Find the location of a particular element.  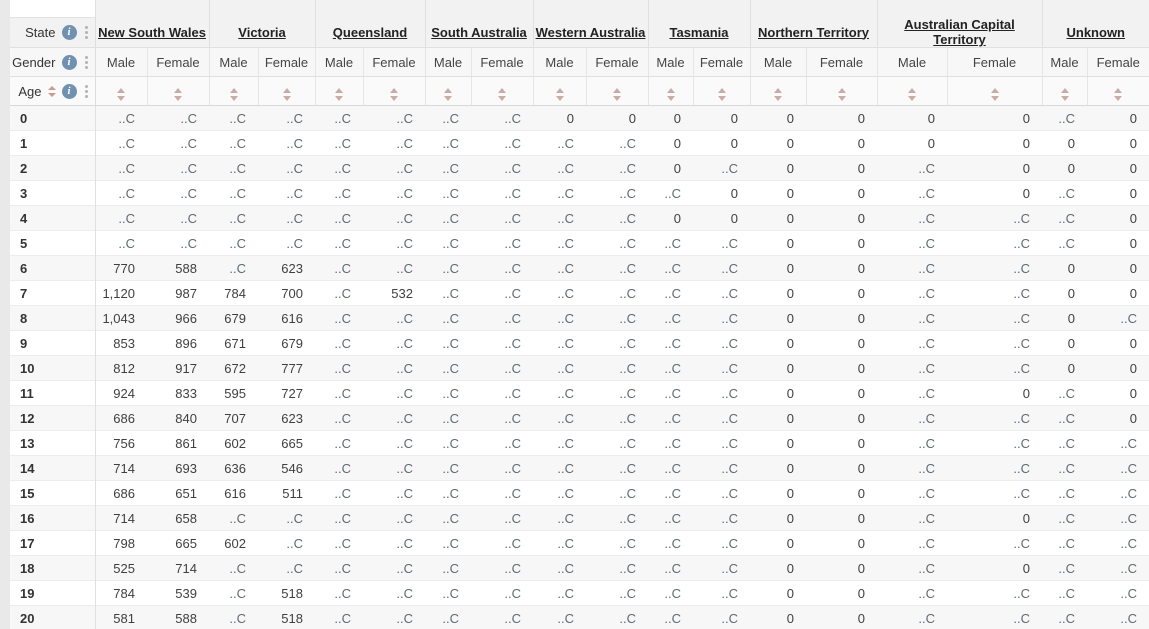

data-cell: 588 is located at coordinates (186, 618).